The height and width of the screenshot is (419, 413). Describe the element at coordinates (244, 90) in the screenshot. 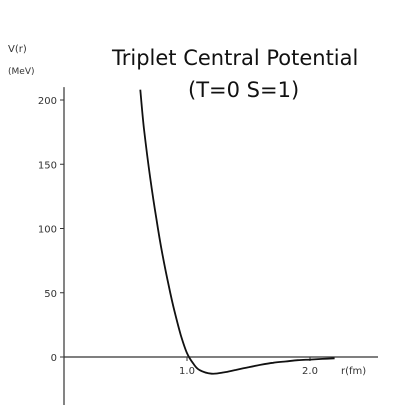

I see `chart-subtitle: (T=0 S=1)` at that location.